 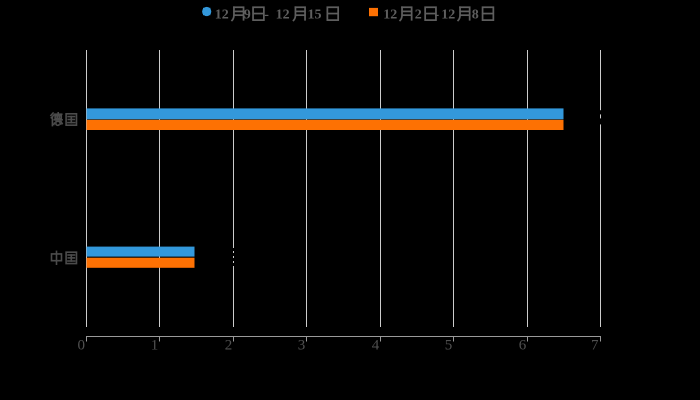 I want to click on svg-text: 3, so click(x=302, y=346).